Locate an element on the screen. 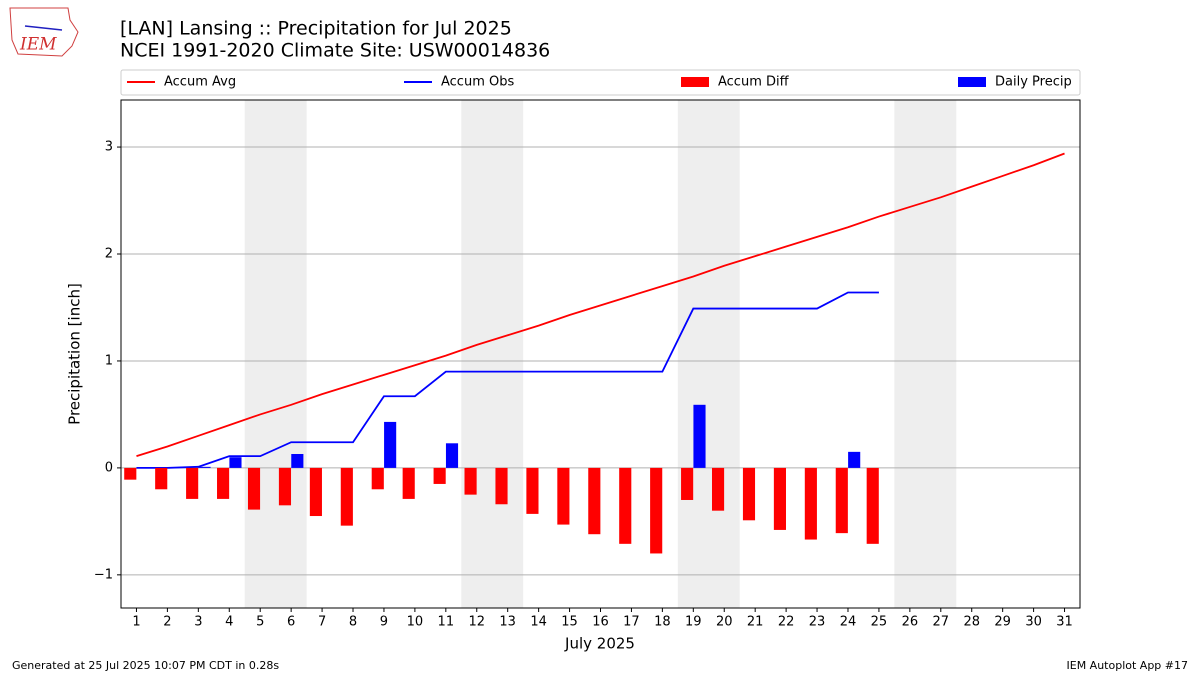 The width and height of the screenshot is (1200, 675). x-axis-label: July 2025 is located at coordinates (599, 644).